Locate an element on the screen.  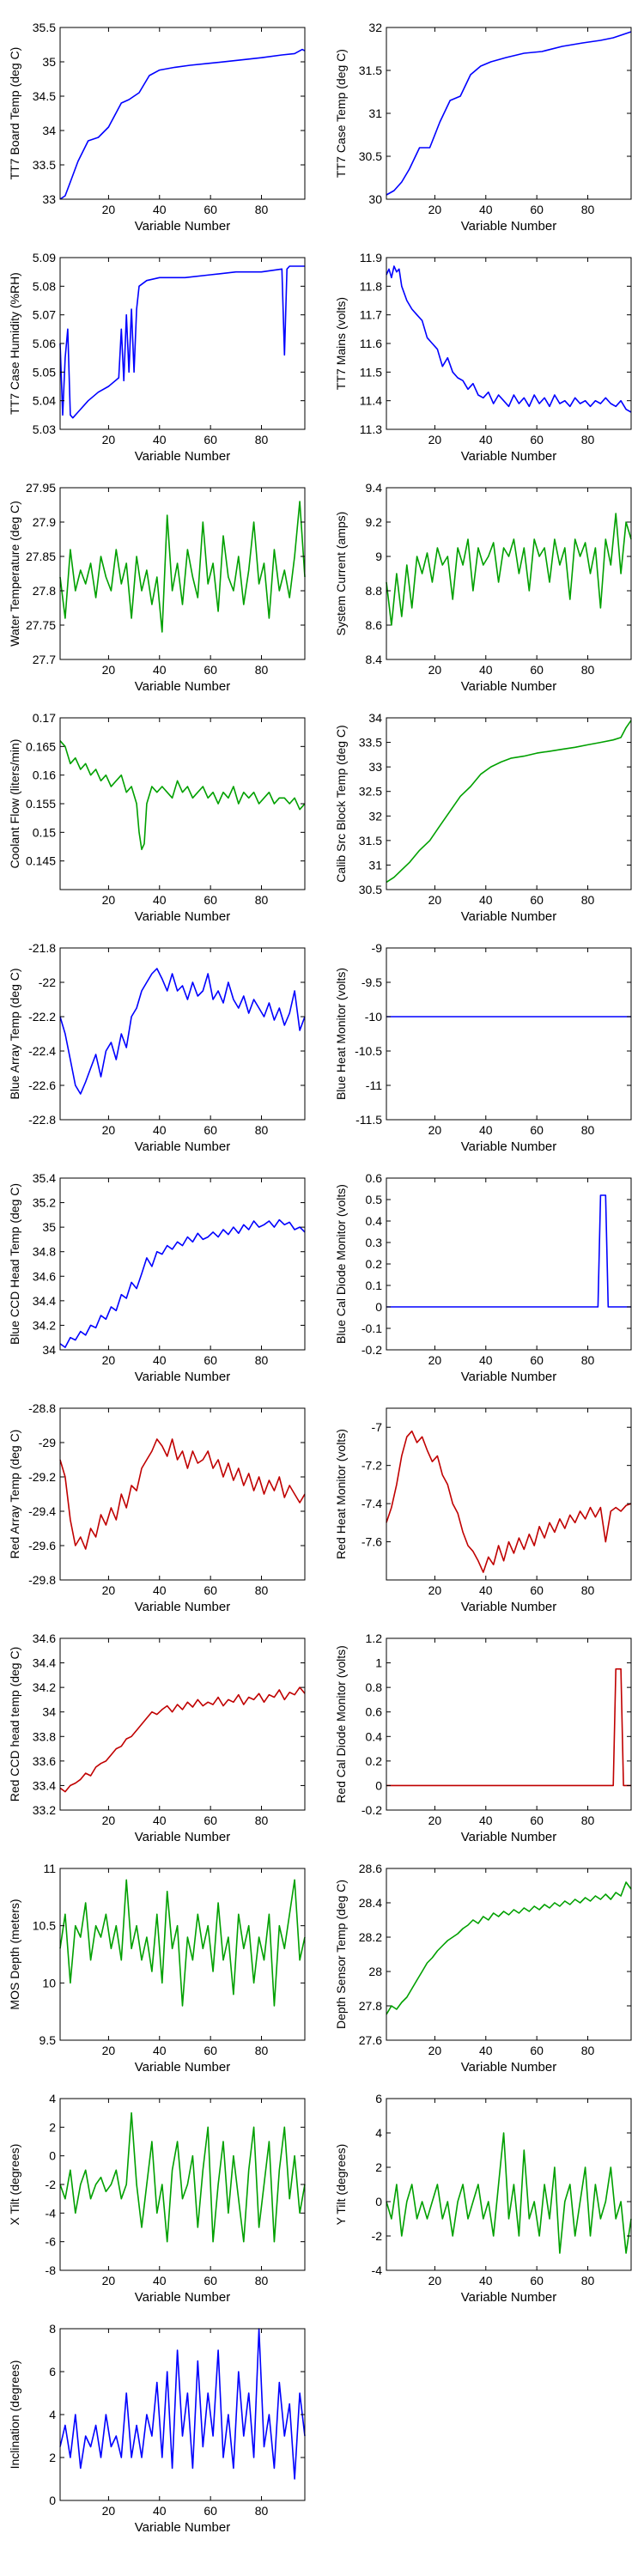
y-axis-label: TT7 Case Humidity (%RH) is located at coordinates (15, 344).